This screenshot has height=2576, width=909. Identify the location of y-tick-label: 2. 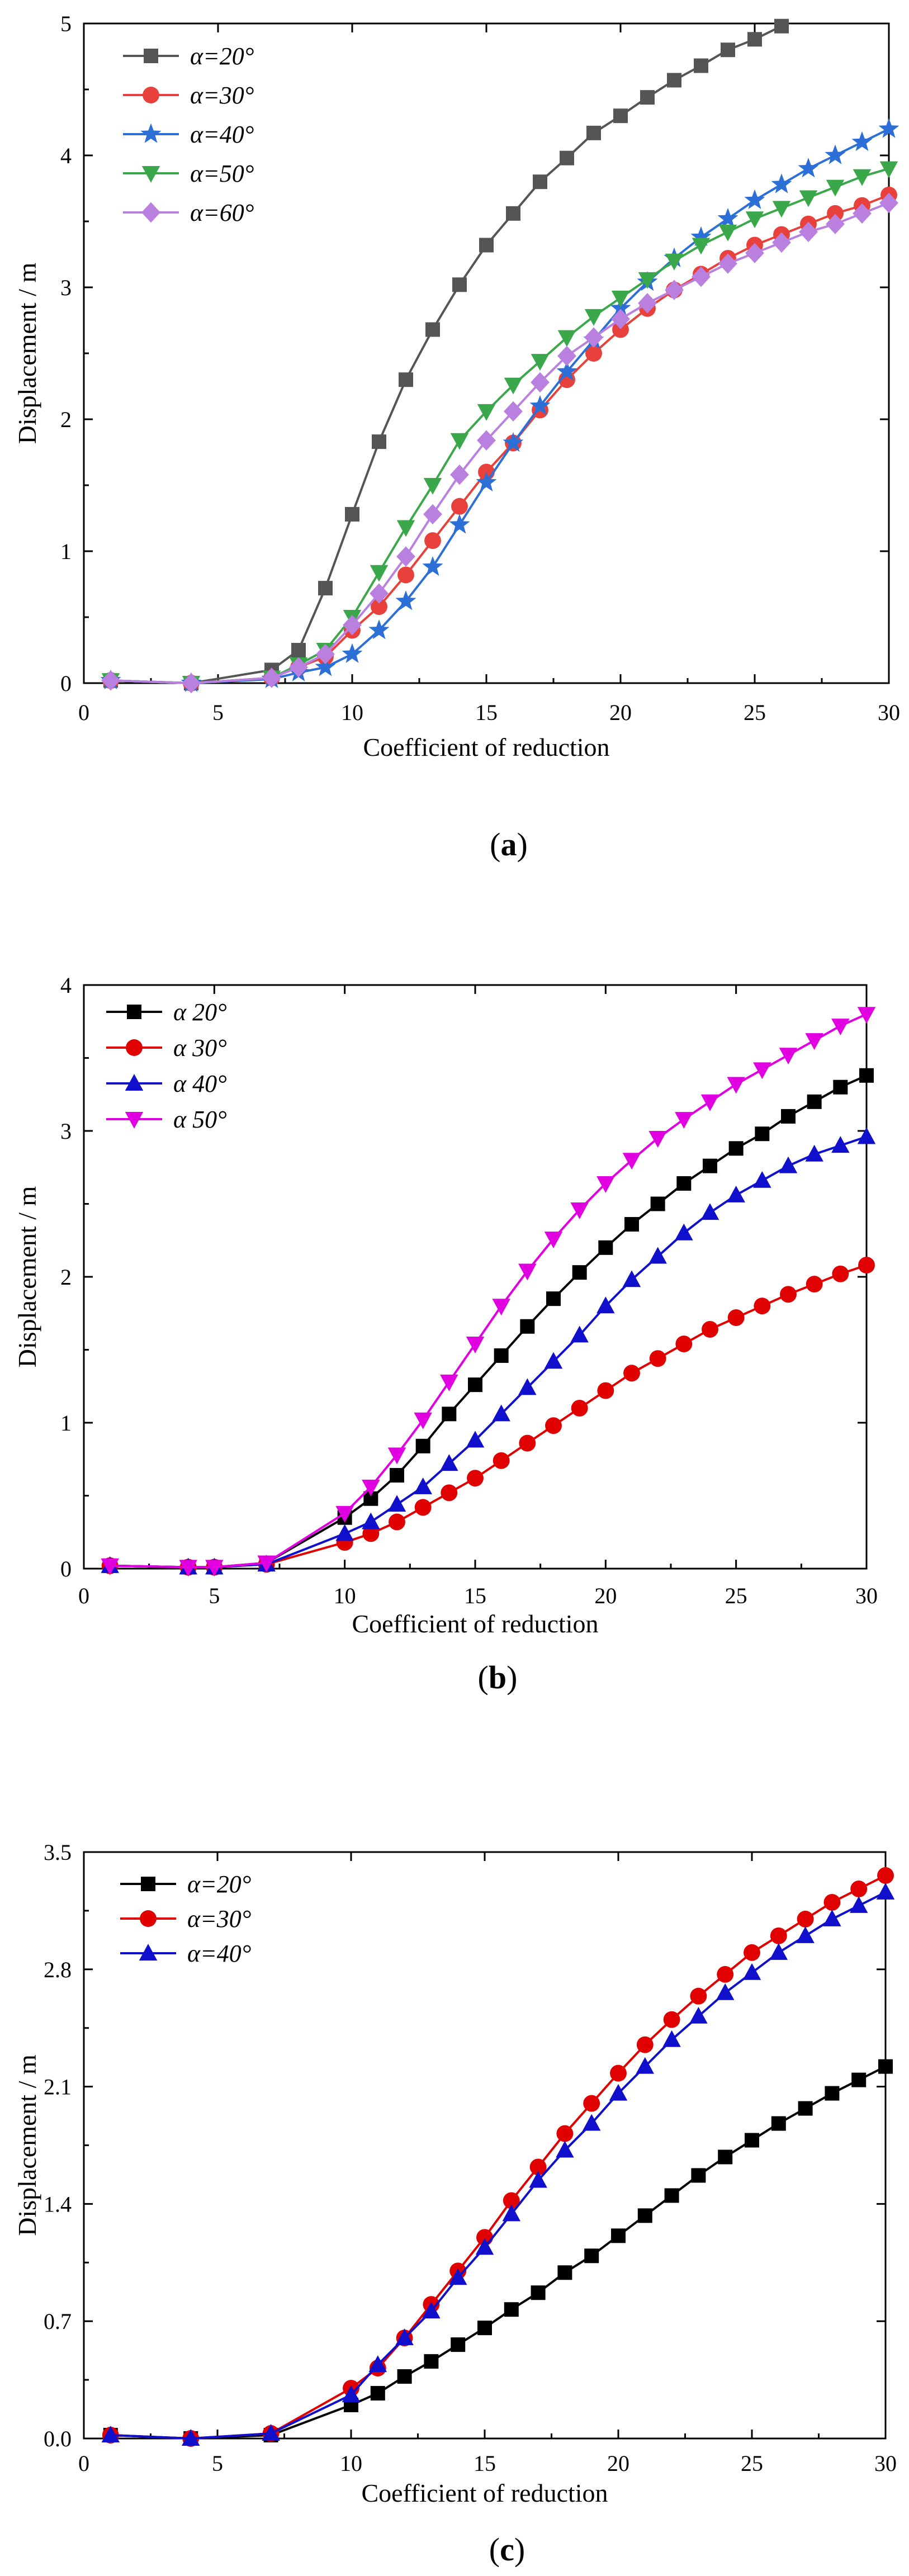
(66, 419).